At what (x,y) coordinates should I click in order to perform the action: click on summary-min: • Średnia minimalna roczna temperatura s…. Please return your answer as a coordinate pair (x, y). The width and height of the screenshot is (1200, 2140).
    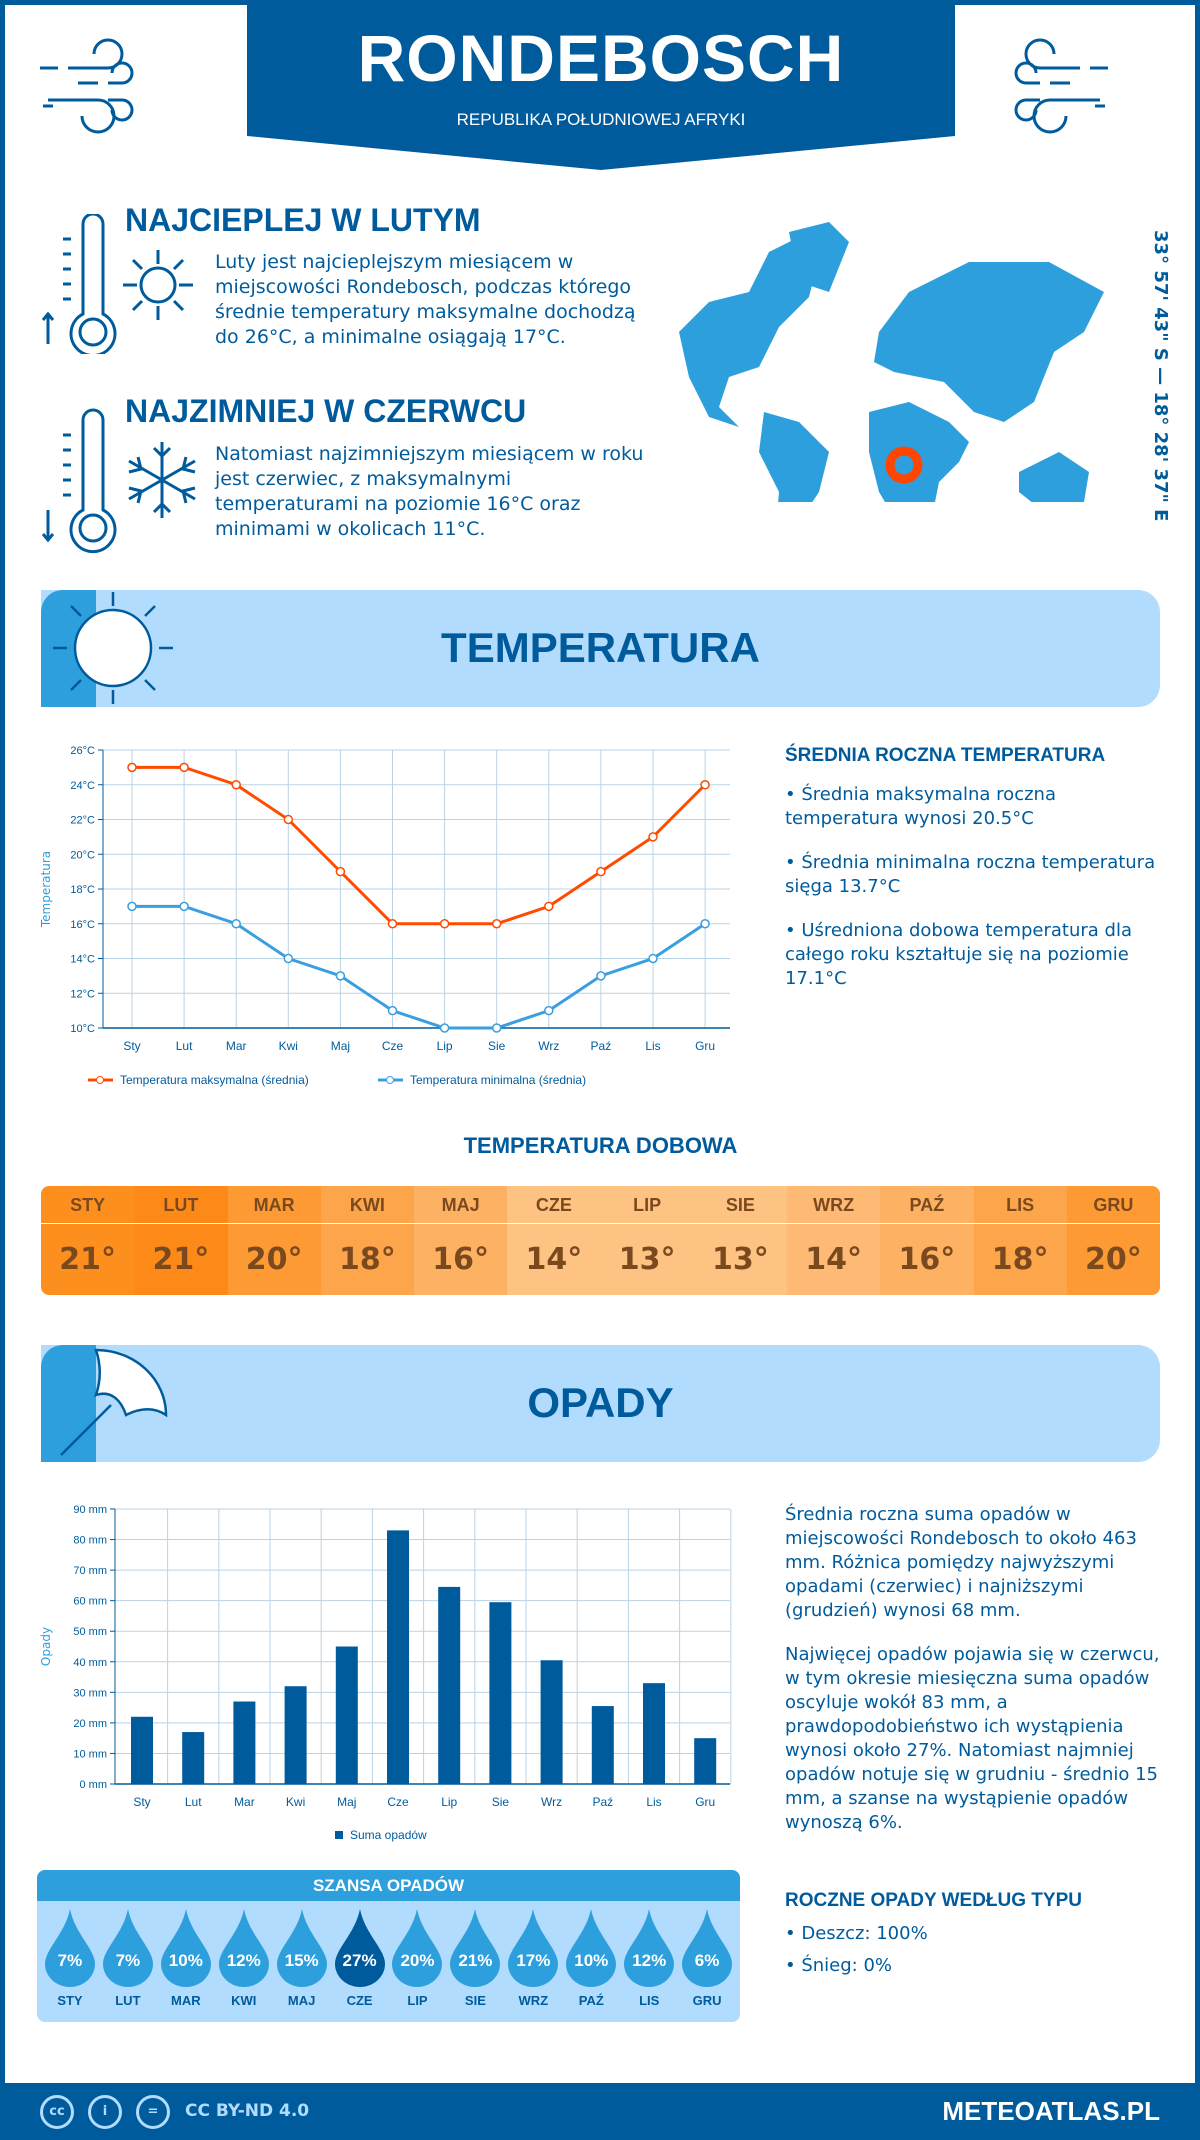
    Looking at the image, I should click on (970, 874).